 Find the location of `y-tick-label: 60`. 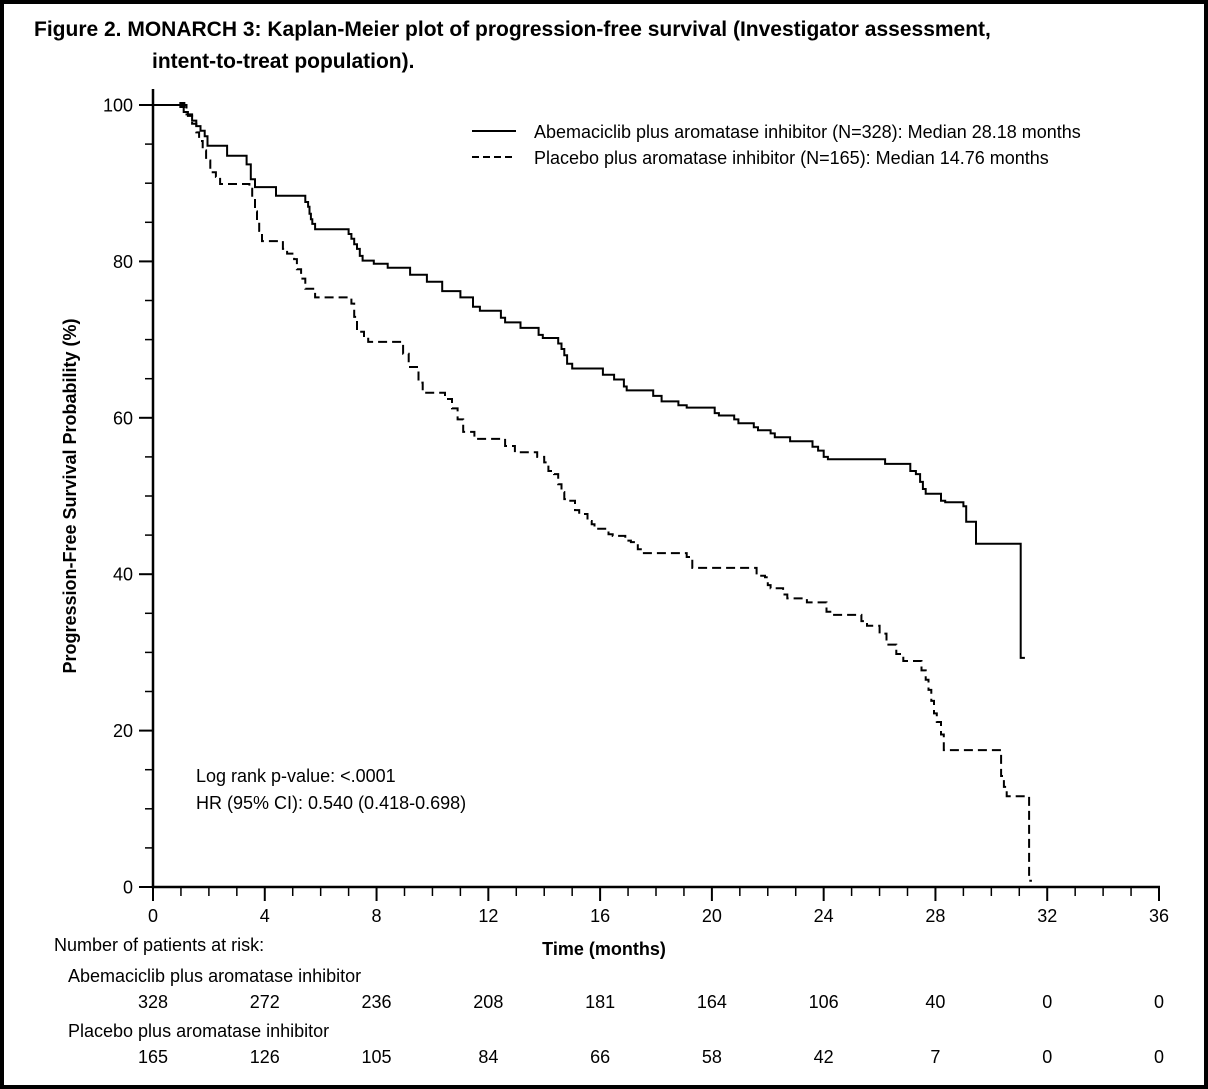

y-tick-label: 60 is located at coordinates (123, 418).